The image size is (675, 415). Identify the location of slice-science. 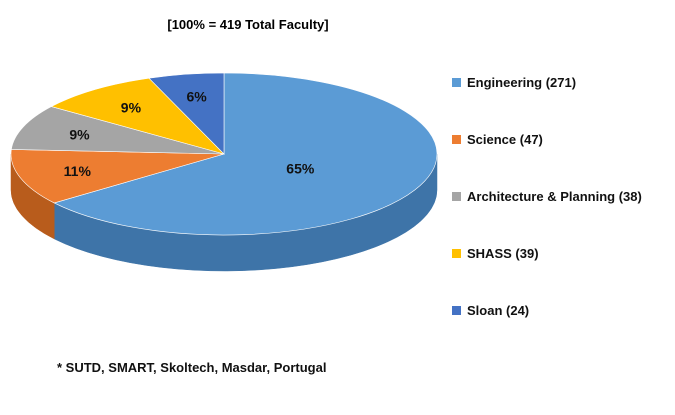
(117, 176).